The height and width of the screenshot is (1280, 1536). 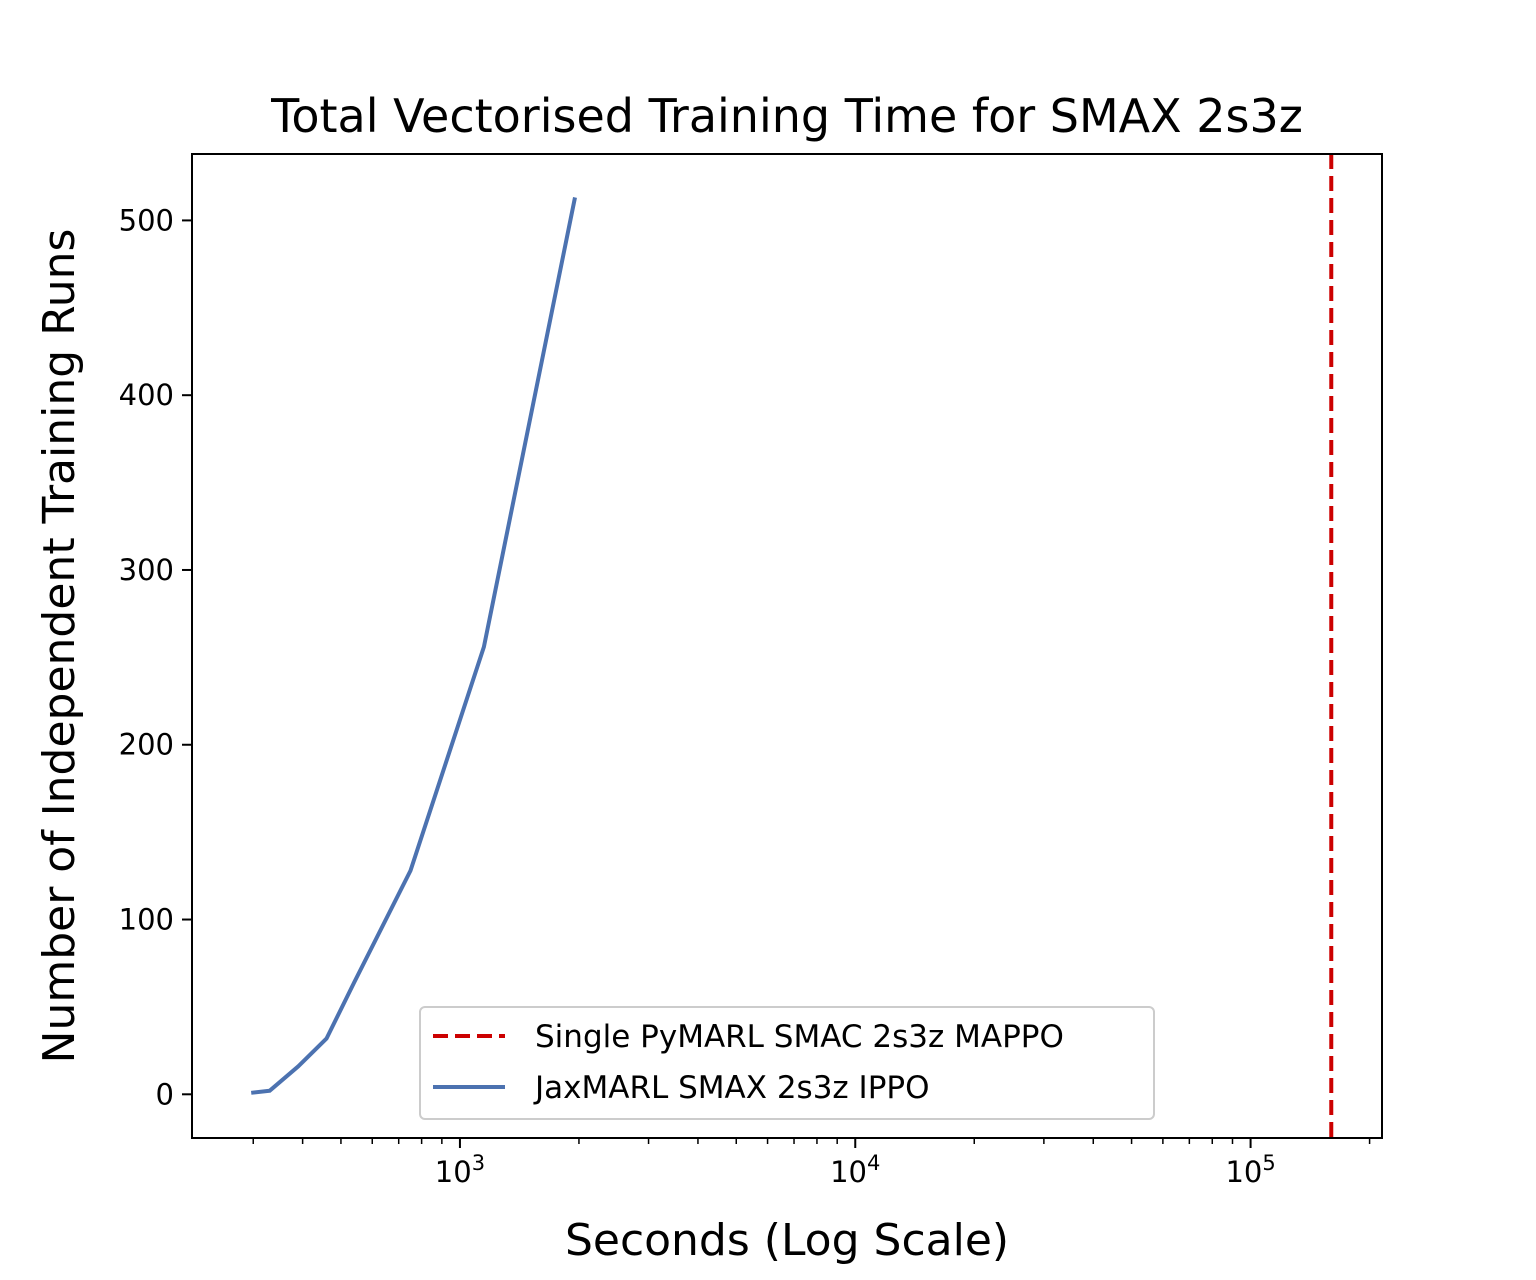 What do you see at coordinates (799, 1037) in the screenshot?
I see `legend-label-vline: Single PyMARL SMAC 2s3z MAPPO` at bounding box center [799, 1037].